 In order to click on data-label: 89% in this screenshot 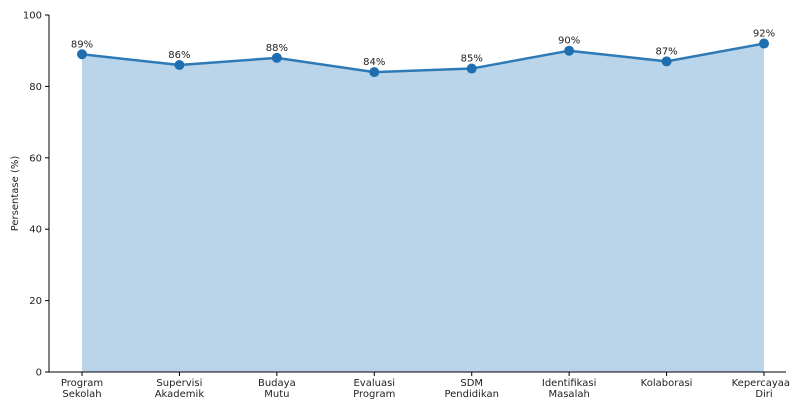, I will do `click(82, 44)`.